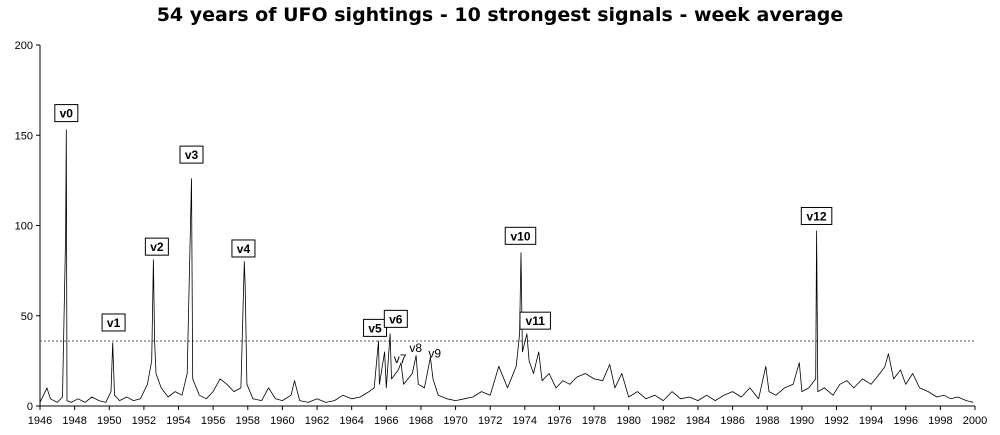 The height and width of the screenshot is (435, 1000). Describe the element at coordinates (871, 421) in the screenshot. I see `x-tick-label: 1994` at that location.